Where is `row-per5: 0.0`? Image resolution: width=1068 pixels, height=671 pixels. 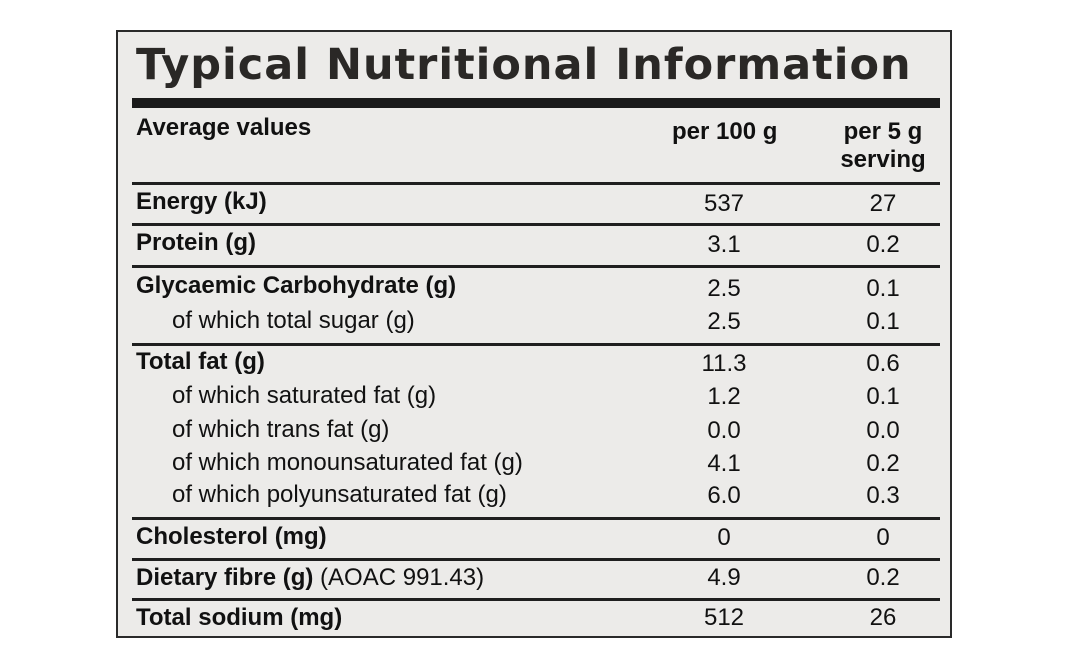 row-per5: 0.0 is located at coordinates (883, 430).